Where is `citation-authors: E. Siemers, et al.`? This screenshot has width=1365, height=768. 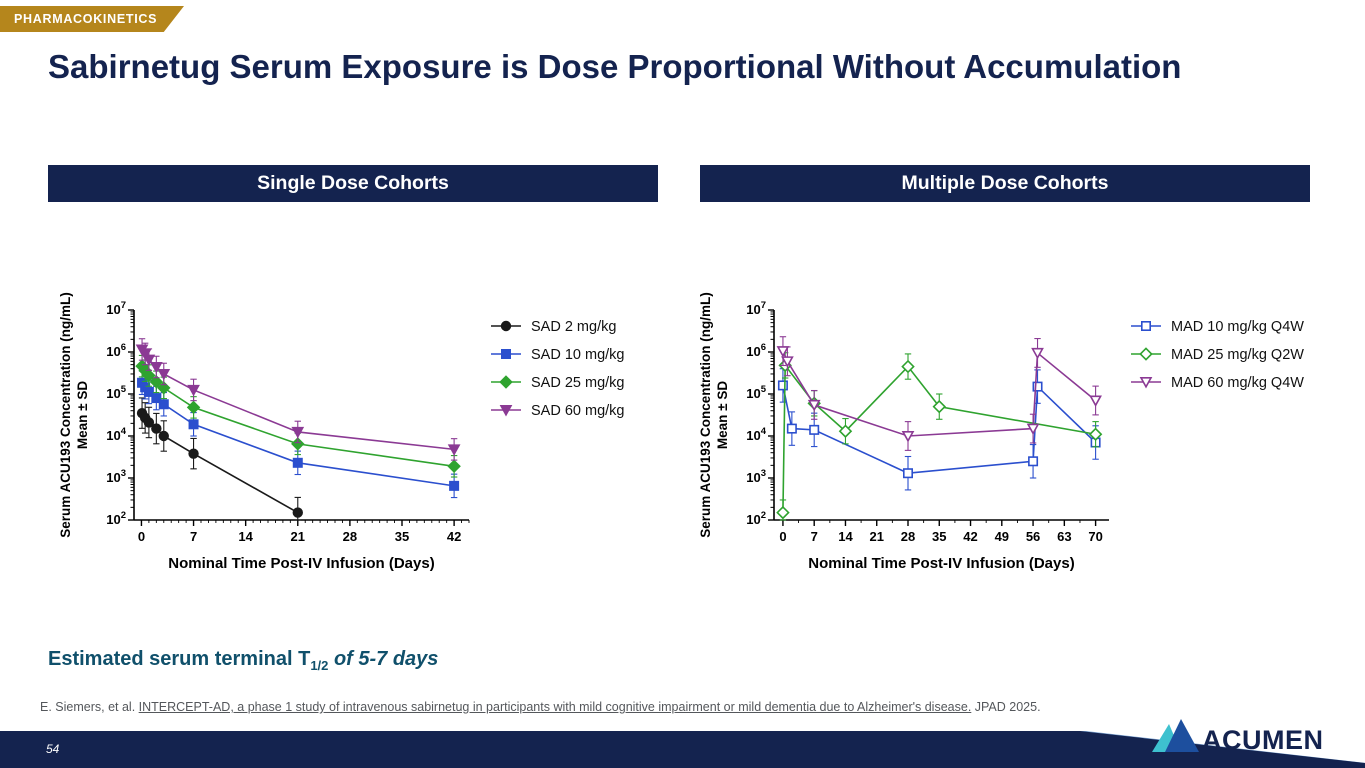 citation-authors: E. Siemers, et al. is located at coordinates (89, 707).